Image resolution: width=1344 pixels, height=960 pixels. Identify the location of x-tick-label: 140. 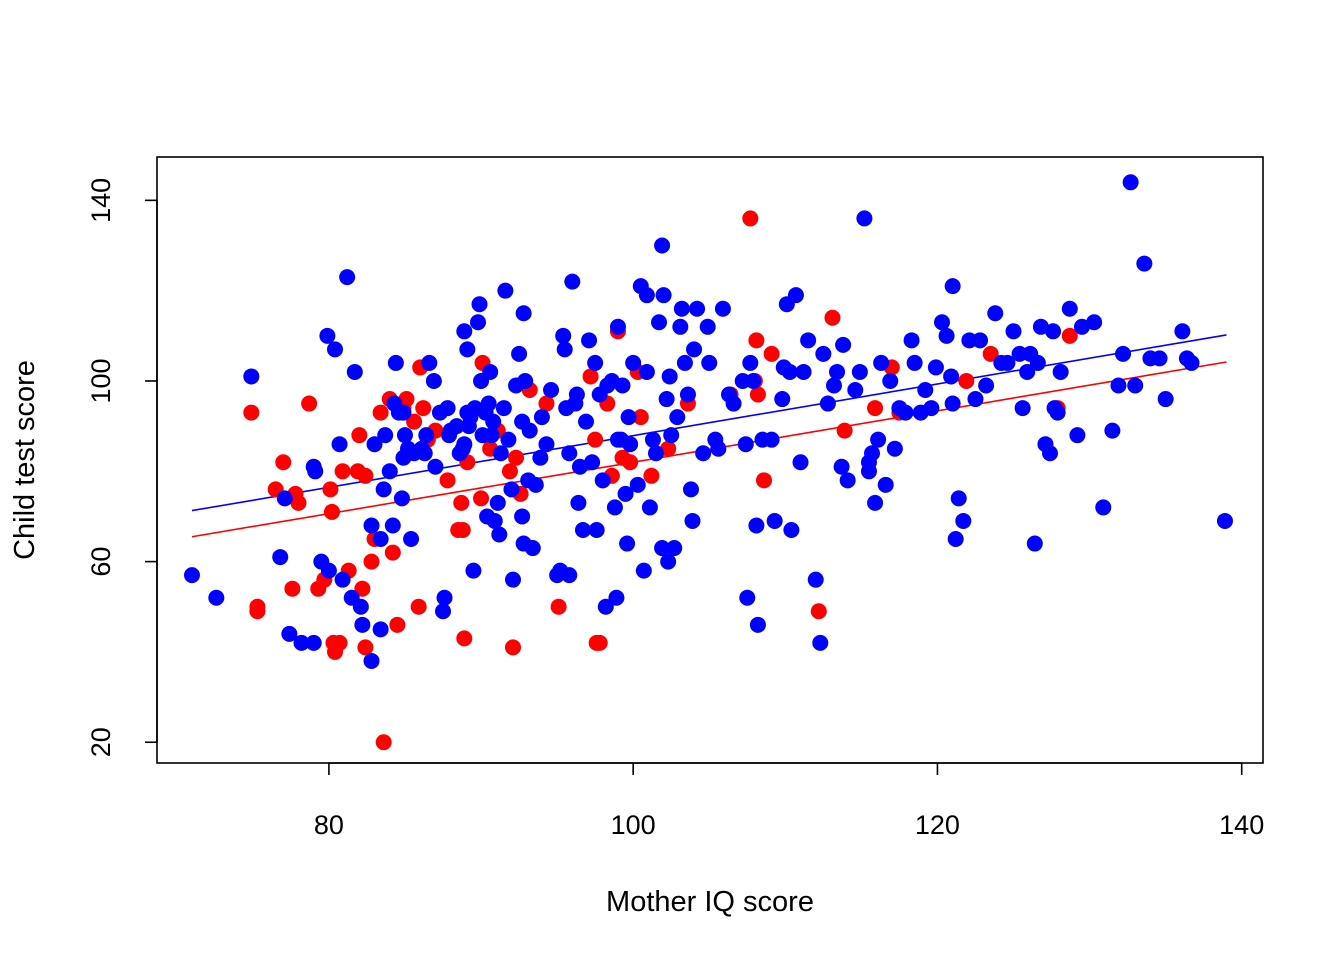
(1241, 825).